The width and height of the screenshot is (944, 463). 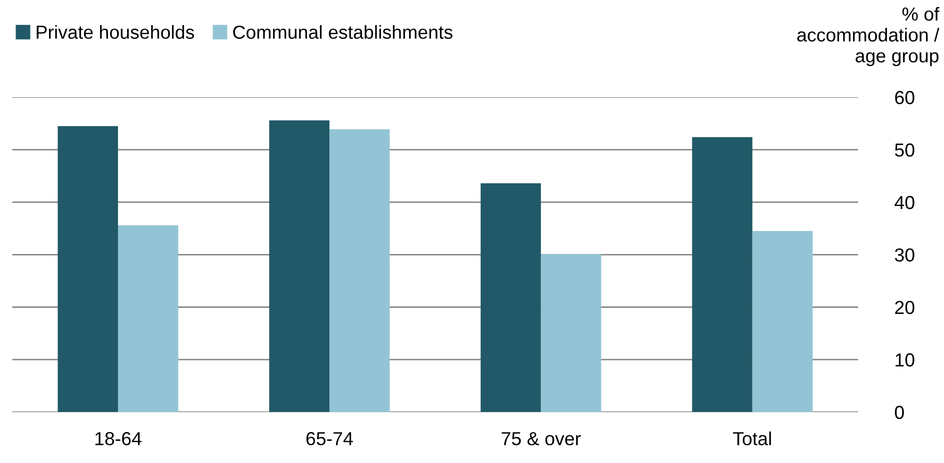 What do you see at coordinates (342, 32) in the screenshot?
I see `legend-label: Communal establishments` at bounding box center [342, 32].